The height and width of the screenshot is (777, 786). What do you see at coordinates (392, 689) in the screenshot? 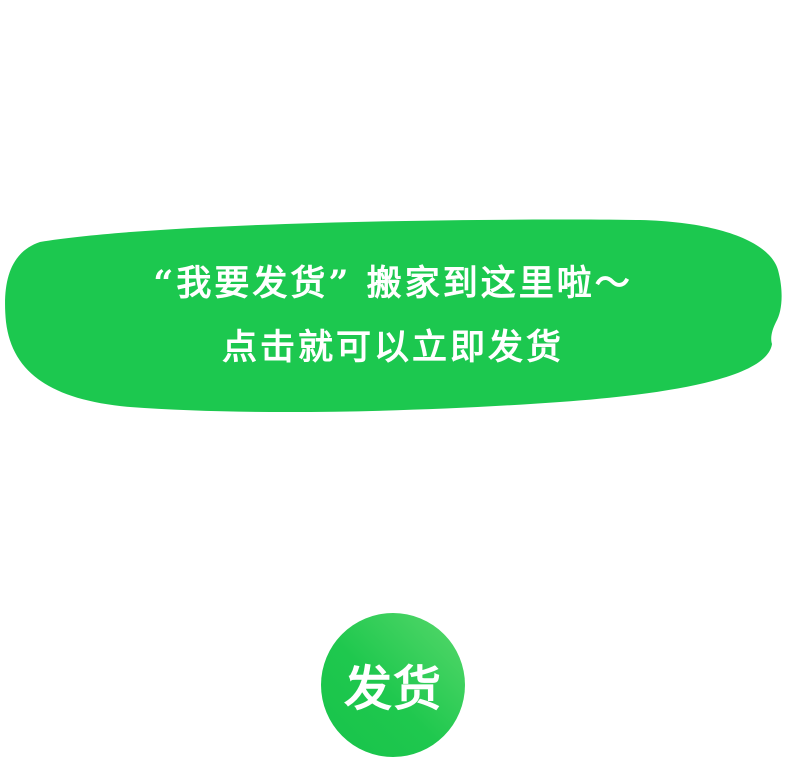
I see `ship-button-label: 发货` at bounding box center [392, 689].